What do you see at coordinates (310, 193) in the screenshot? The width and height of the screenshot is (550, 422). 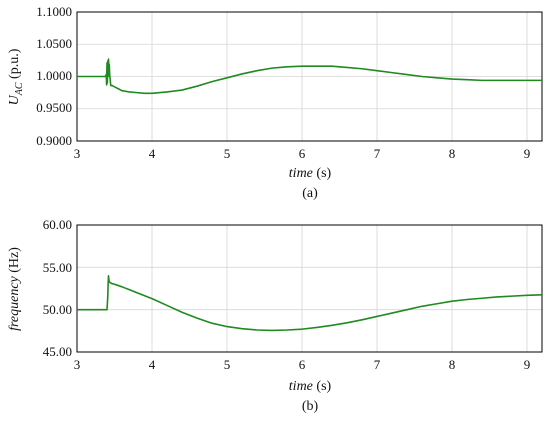 I see `subplot-caption-a: (a)` at bounding box center [310, 193].